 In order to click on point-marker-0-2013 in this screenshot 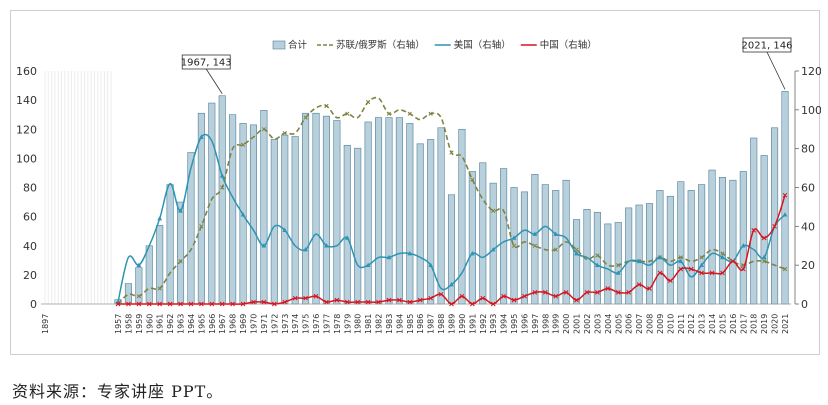, I will do `click(701, 257)`.